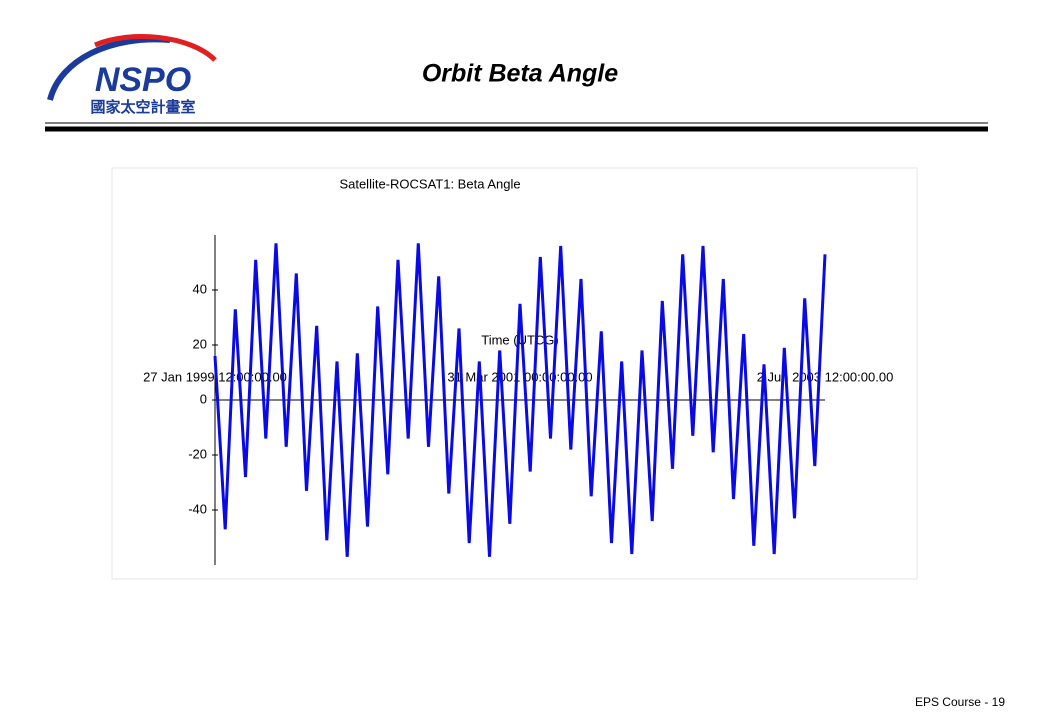  I want to click on y-tick-label: 20, so click(200, 343).